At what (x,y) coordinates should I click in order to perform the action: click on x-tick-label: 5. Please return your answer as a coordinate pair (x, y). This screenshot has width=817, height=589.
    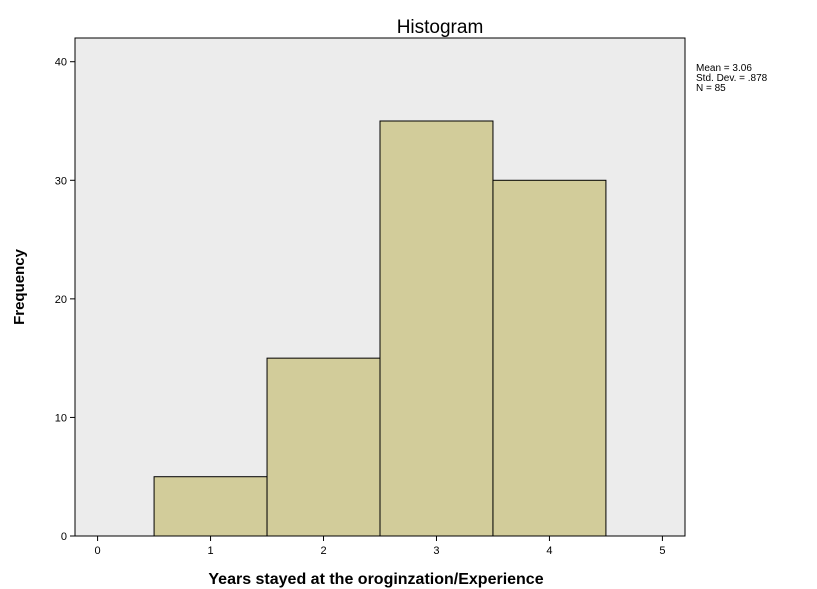
    Looking at the image, I should click on (662, 551).